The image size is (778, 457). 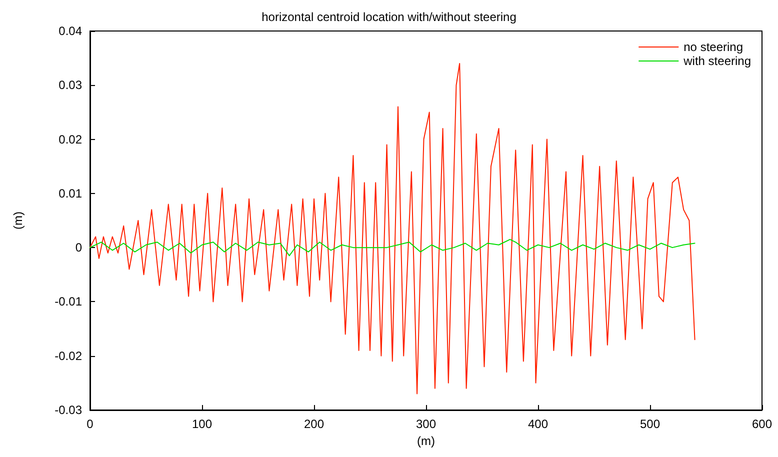 What do you see at coordinates (314, 424) in the screenshot?
I see `x-tick-label: 200` at bounding box center [314, 424].